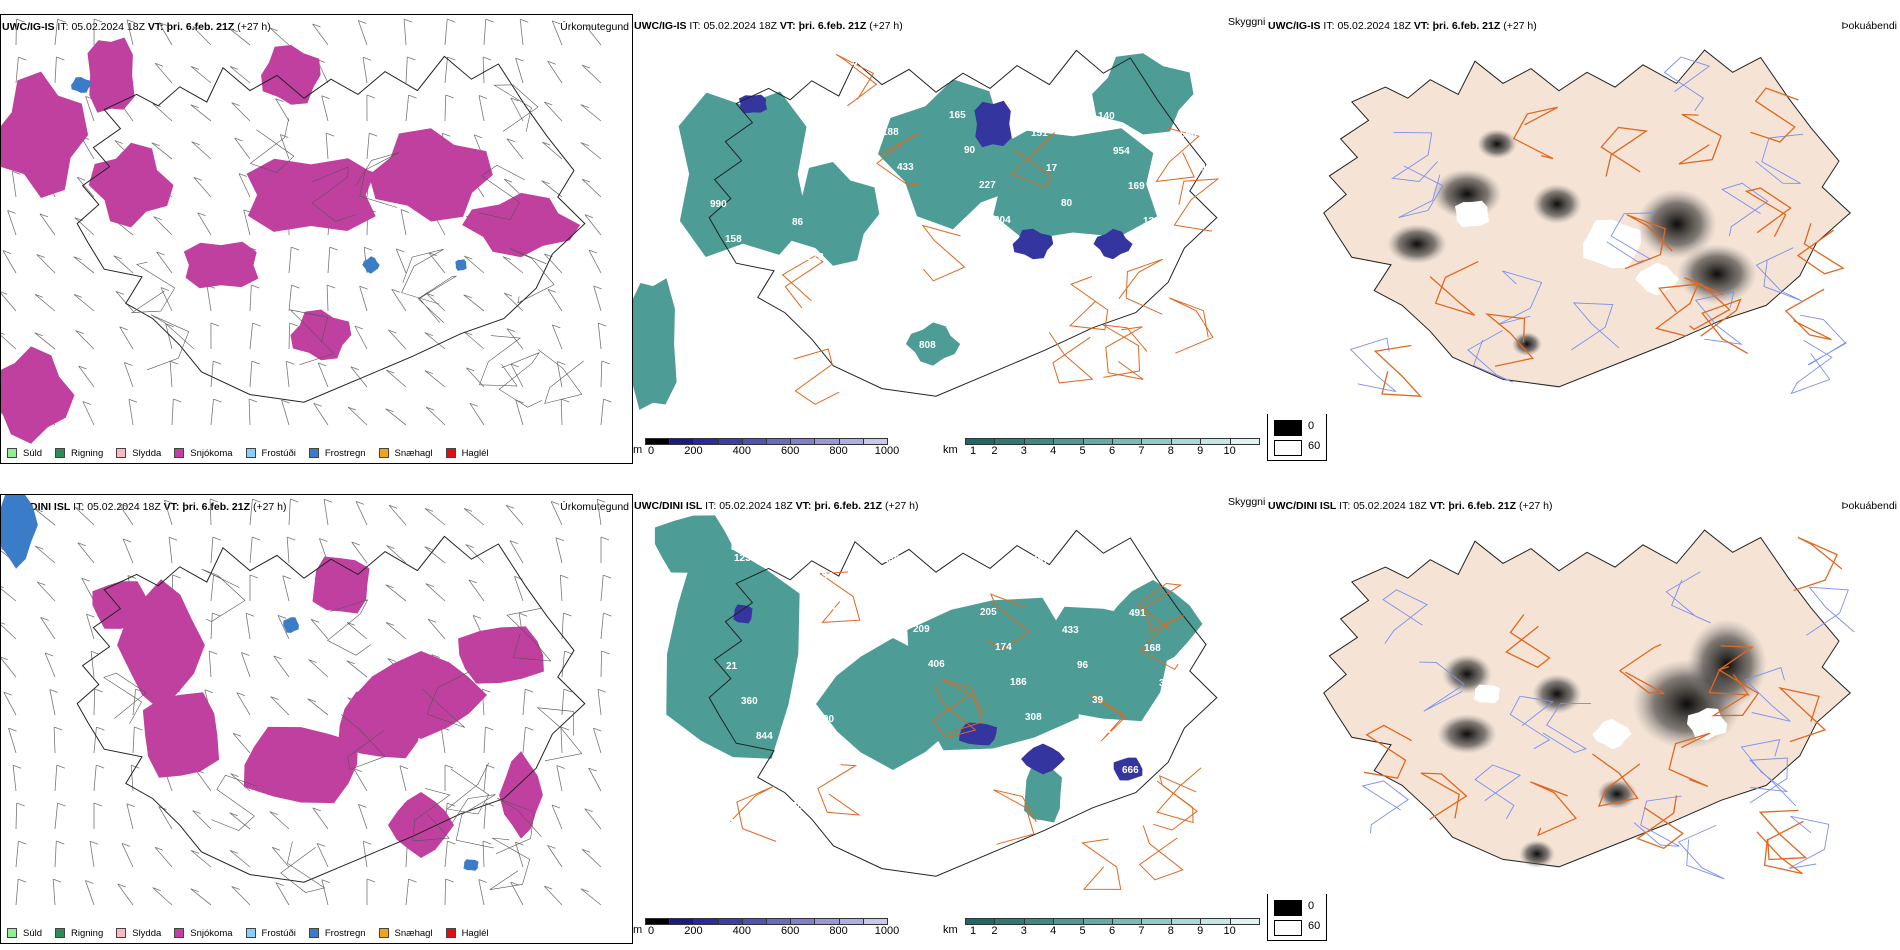 The height and width of the screenshot is (950, 1900). What do you see at coordinates (1033, 244) in the screenshot?
I see `low-cloud-area` at bounding box center [1033, 244].